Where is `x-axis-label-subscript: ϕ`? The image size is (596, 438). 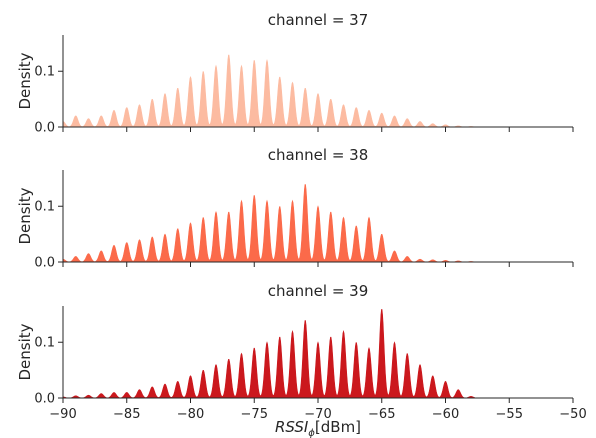 x-axis-label-subscript: ϕ is located at coordinates (311, 433).